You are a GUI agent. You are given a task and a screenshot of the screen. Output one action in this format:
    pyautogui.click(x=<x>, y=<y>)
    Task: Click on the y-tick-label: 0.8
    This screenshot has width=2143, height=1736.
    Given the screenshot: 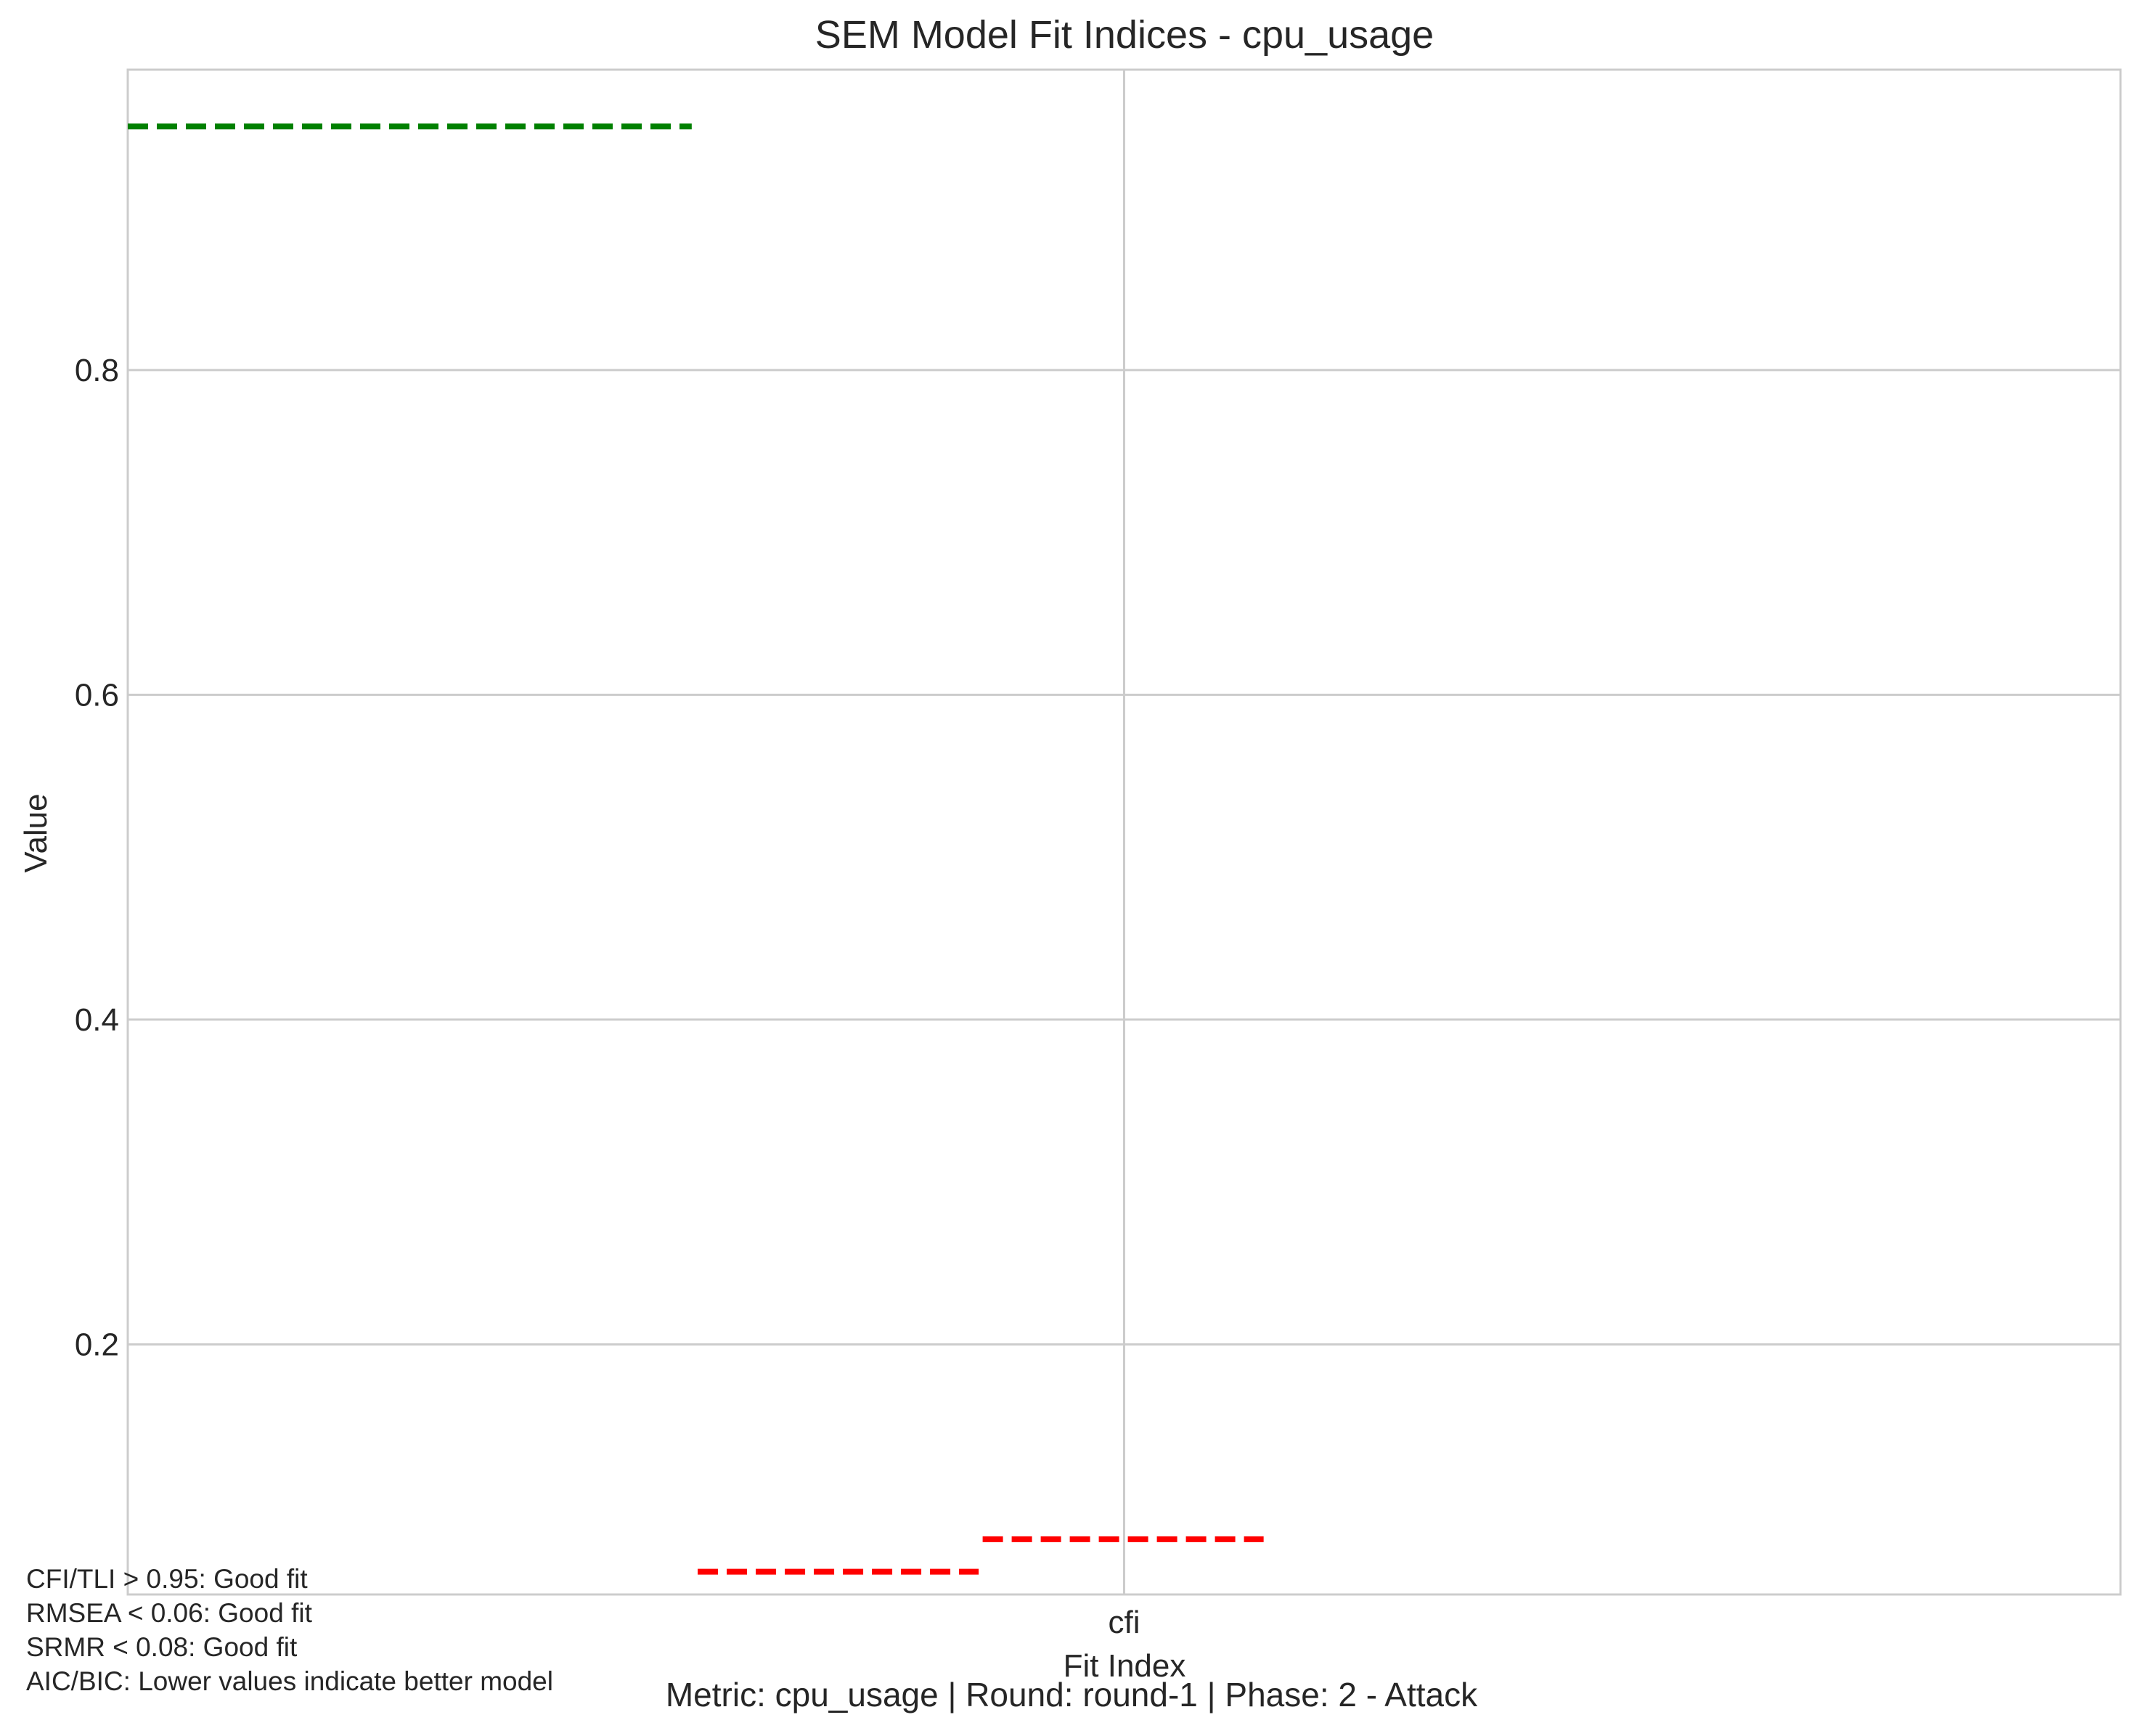 What is the action you would take?
    pyautogui.click(x=97, y=370)
    